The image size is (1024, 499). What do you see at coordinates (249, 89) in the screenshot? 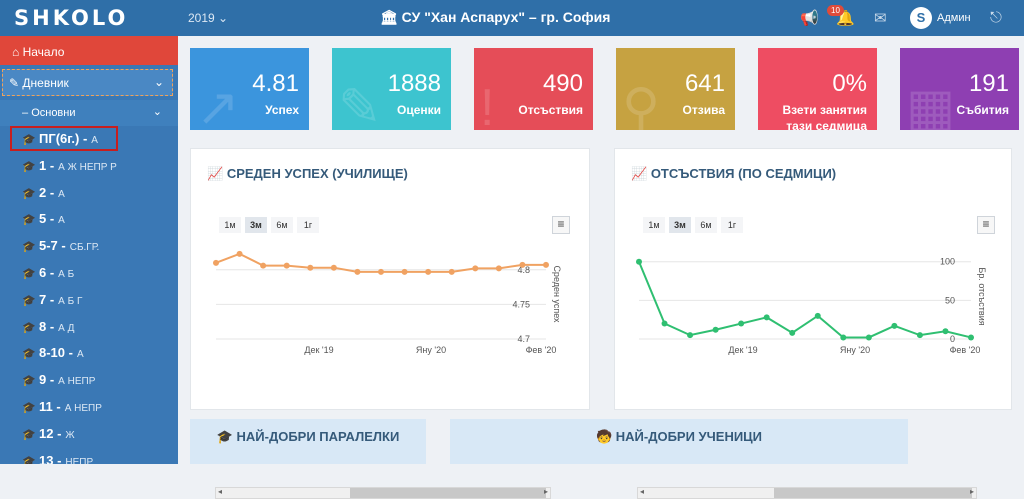
I see `stat-card: ↗ 4.81 Успех` at bounding box center [249, 89].